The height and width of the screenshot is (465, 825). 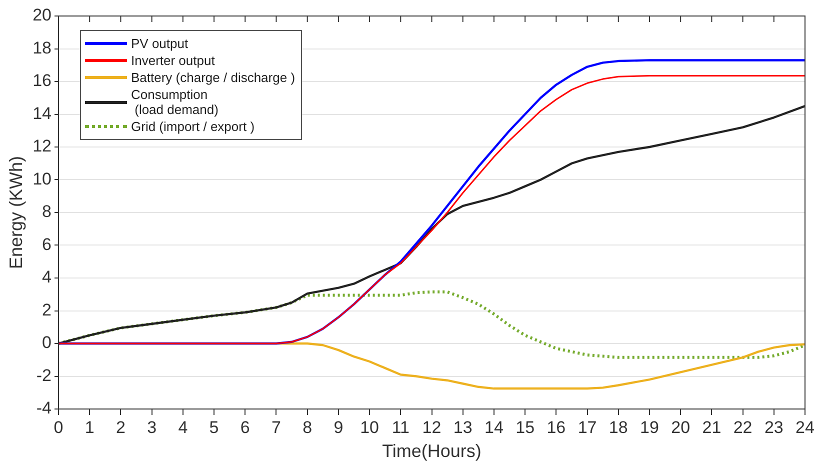 What do you see at coordinates (183, 427) in the screenshot?
I see `x-tick-label: 4` at bounding box center [183, 427].